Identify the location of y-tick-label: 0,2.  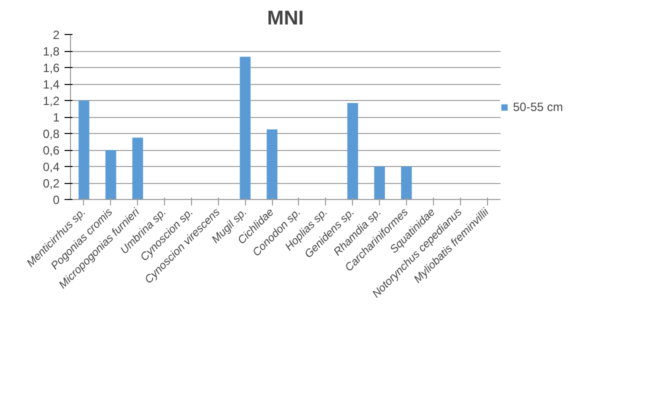
(51, 183).